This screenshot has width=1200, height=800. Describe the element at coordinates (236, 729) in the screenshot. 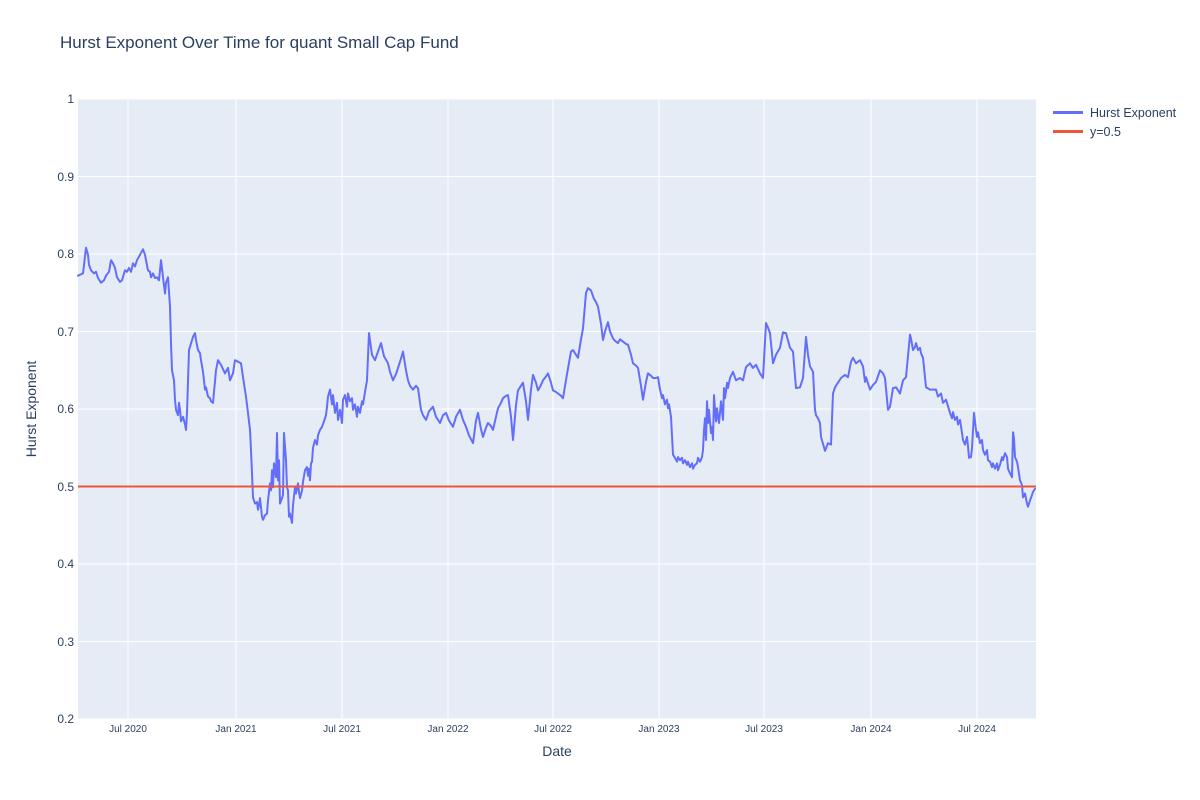

I see `x-tick-label: Jan 2021` at that location.